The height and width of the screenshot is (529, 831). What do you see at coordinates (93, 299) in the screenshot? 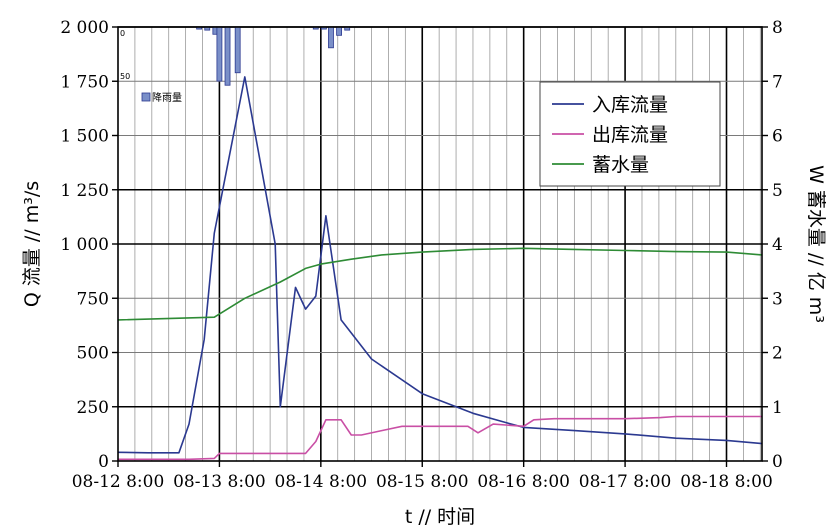
I see `left-tick-label: 750` at bounding box center [93, 299].